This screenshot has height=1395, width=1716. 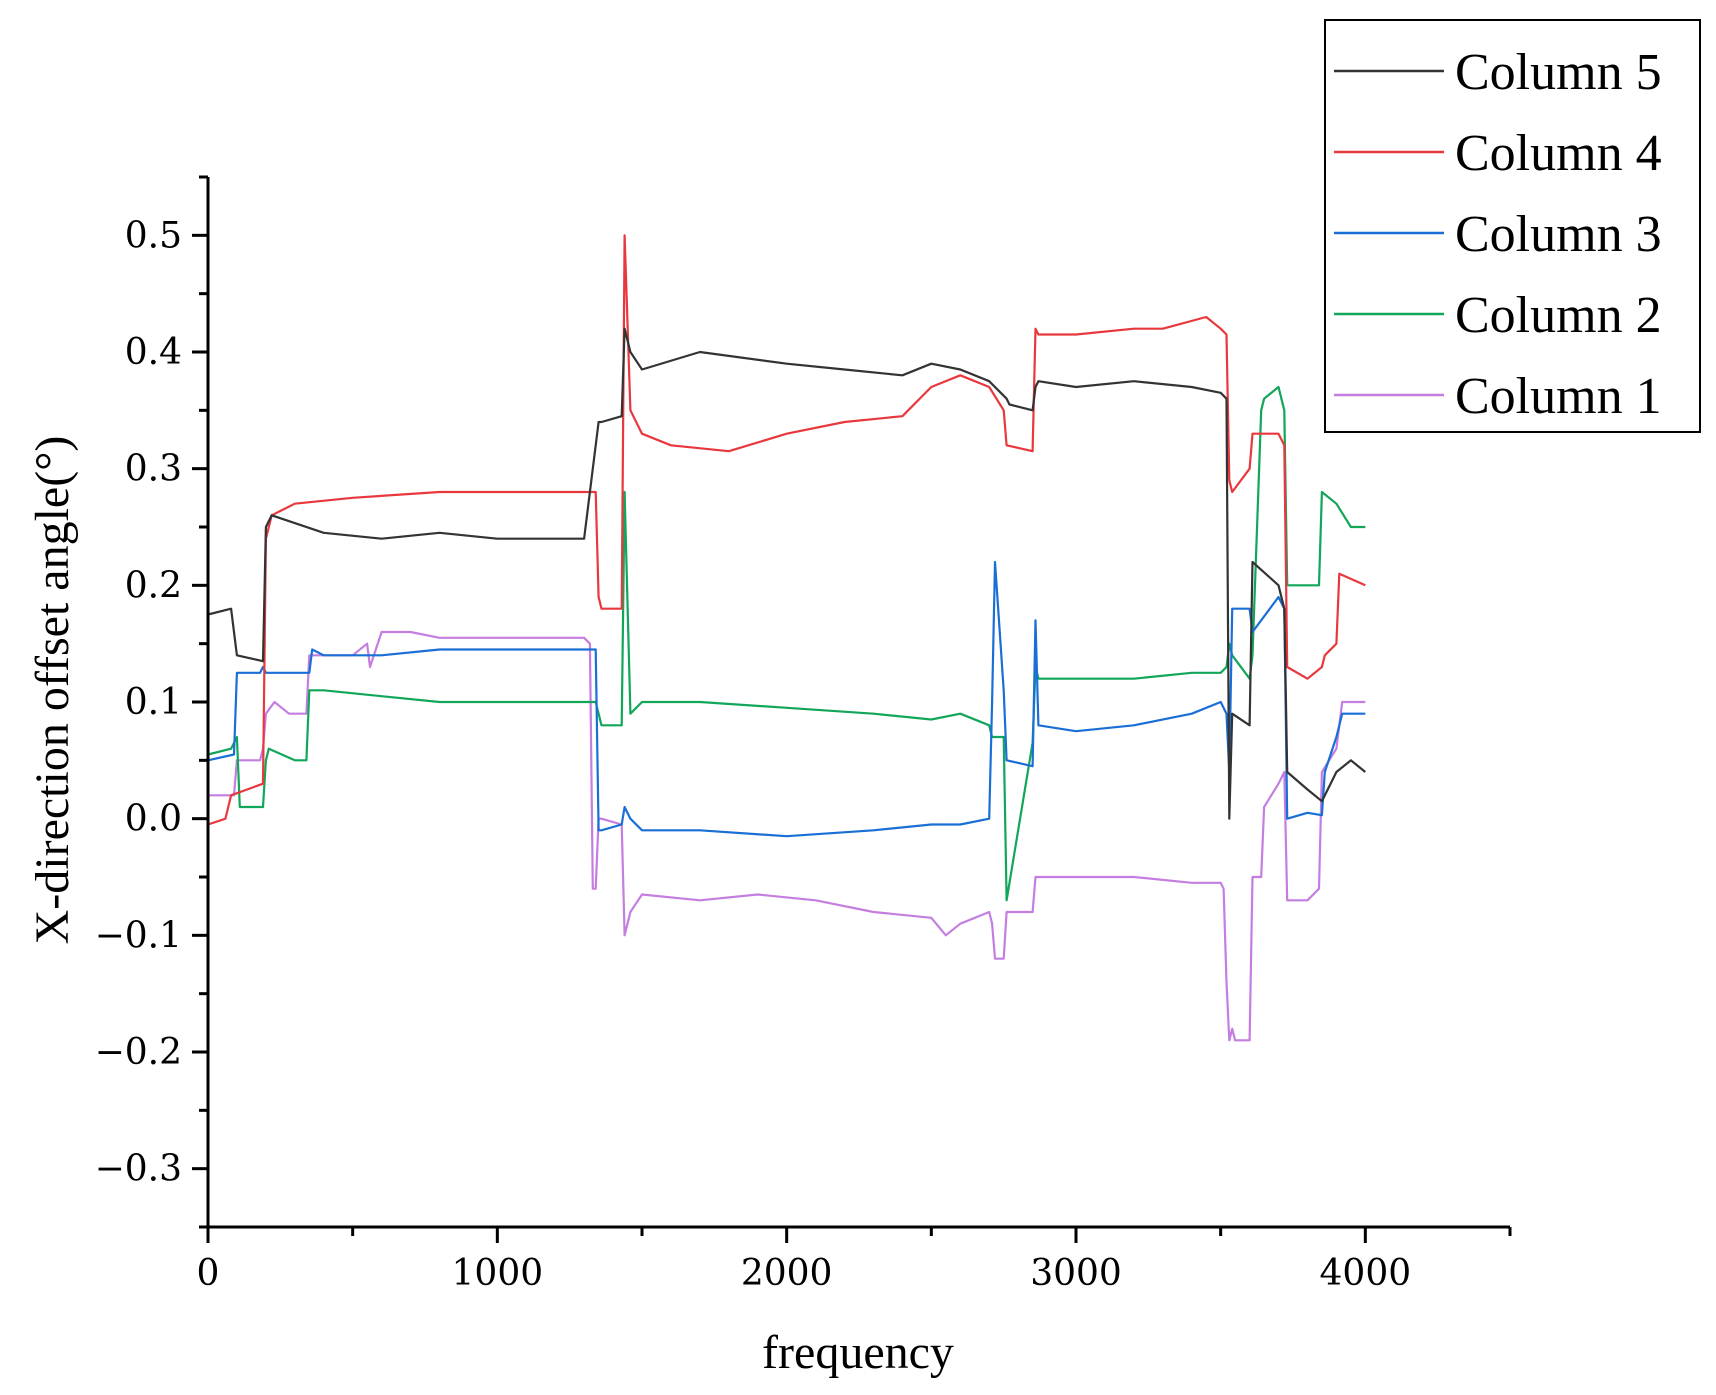 I want to click on y-tick-label: −0.2, so click(x=138, y=1052).